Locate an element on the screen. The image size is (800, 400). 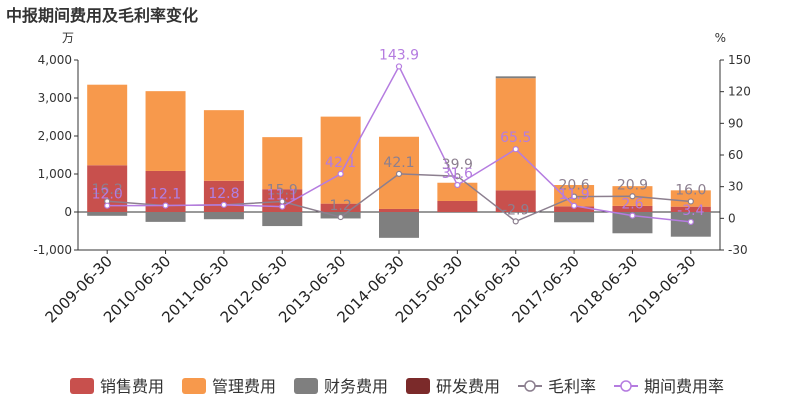
legend-label: 毛利率 is located at coordinates (572, 386).